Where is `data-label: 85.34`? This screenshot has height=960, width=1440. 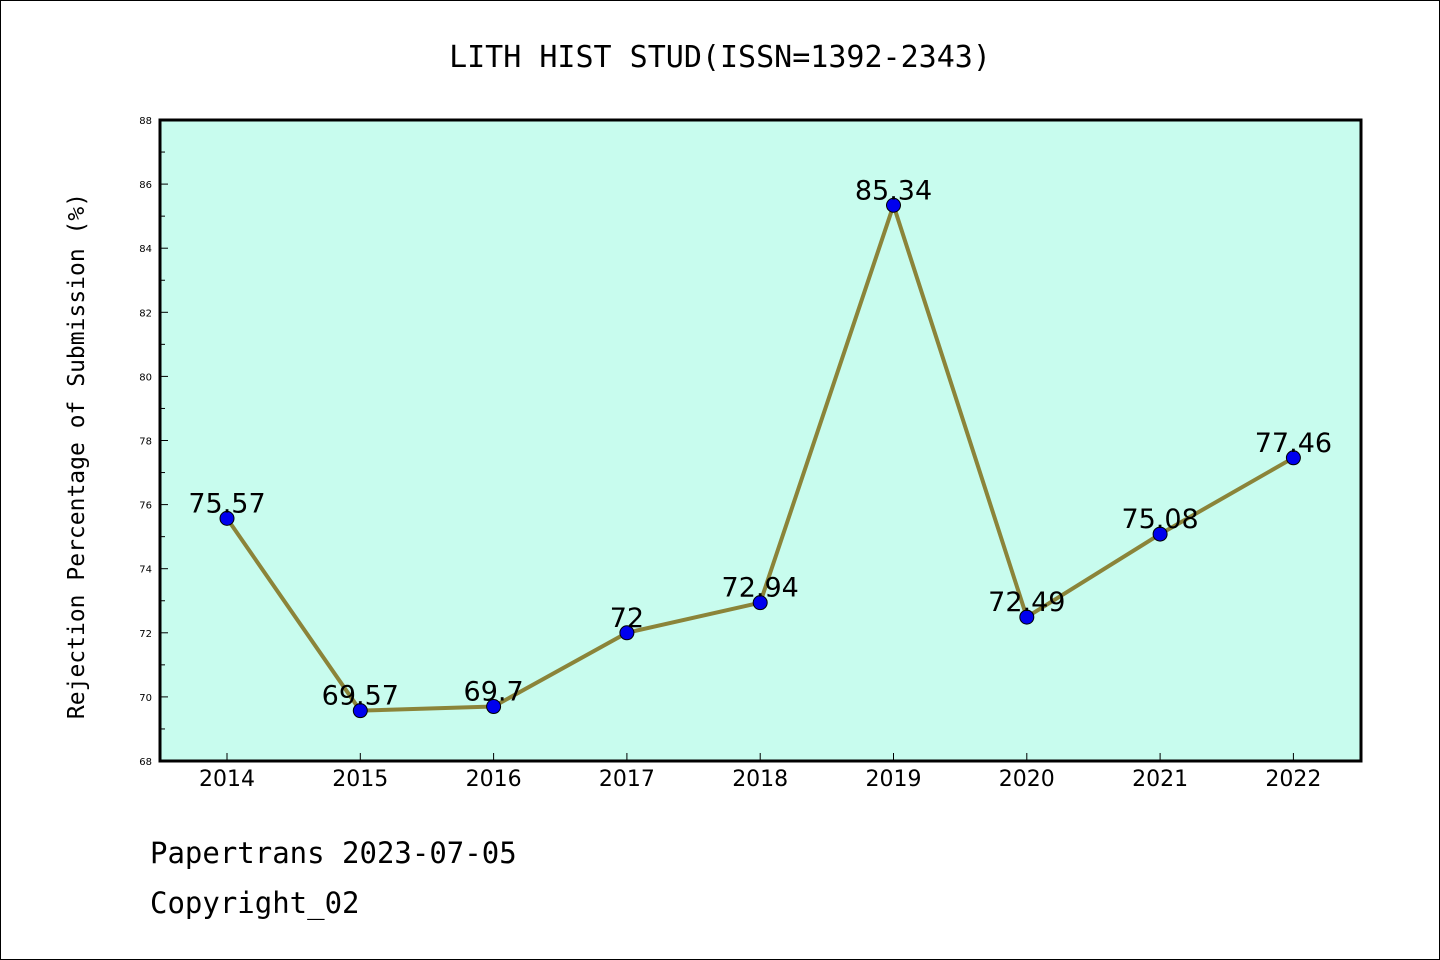 data-label: 85.34 is located at coordinates (893, 190).